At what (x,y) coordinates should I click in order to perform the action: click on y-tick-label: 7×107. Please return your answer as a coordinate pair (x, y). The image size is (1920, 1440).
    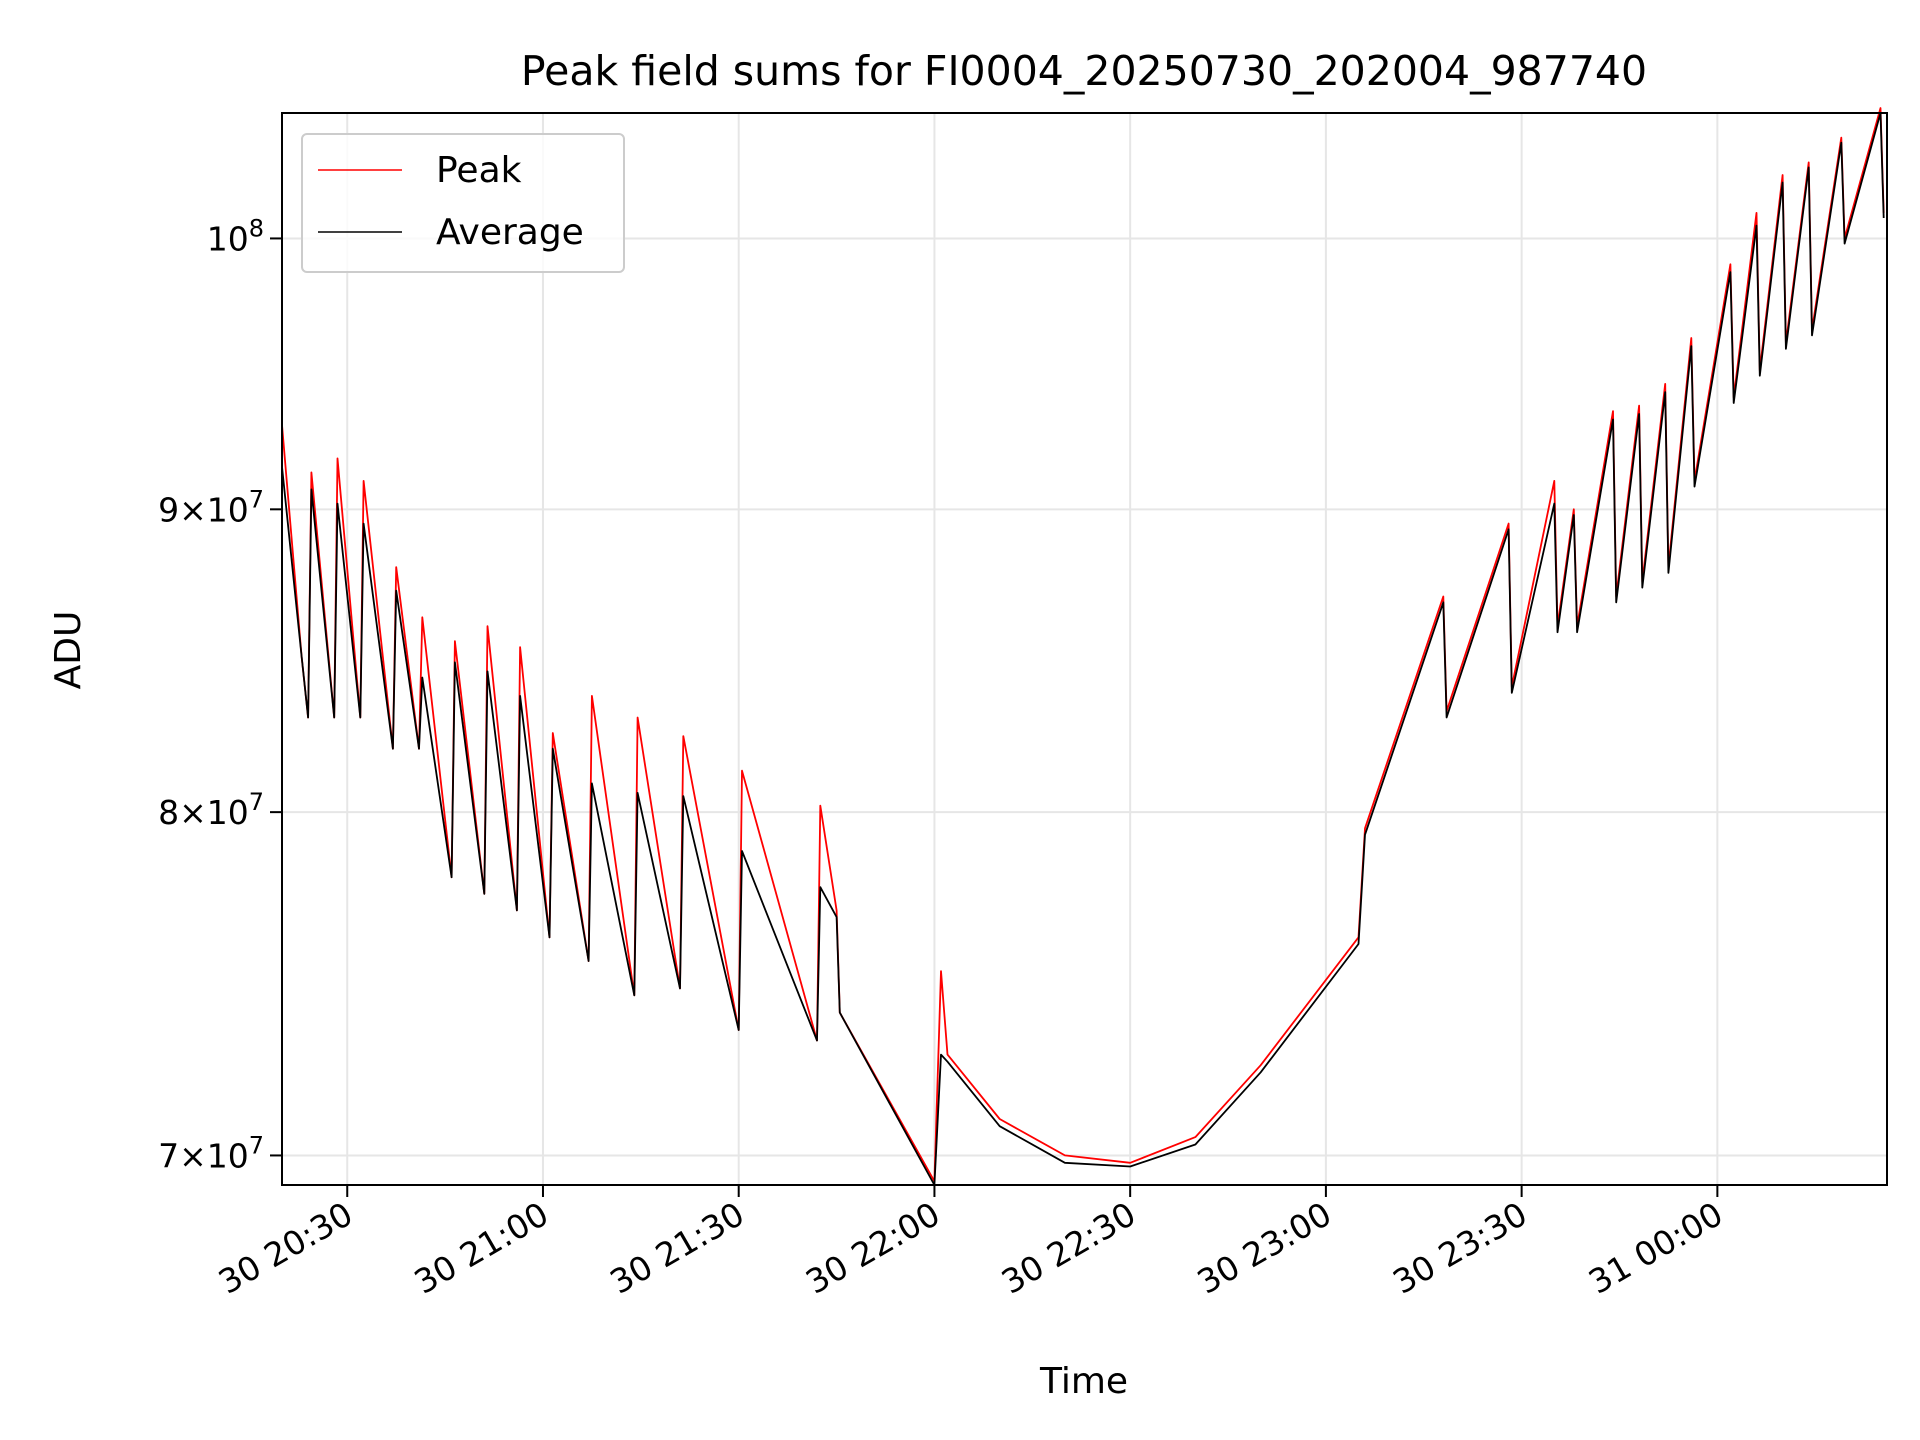
    Looking at the image, I should click on (211, 1153).